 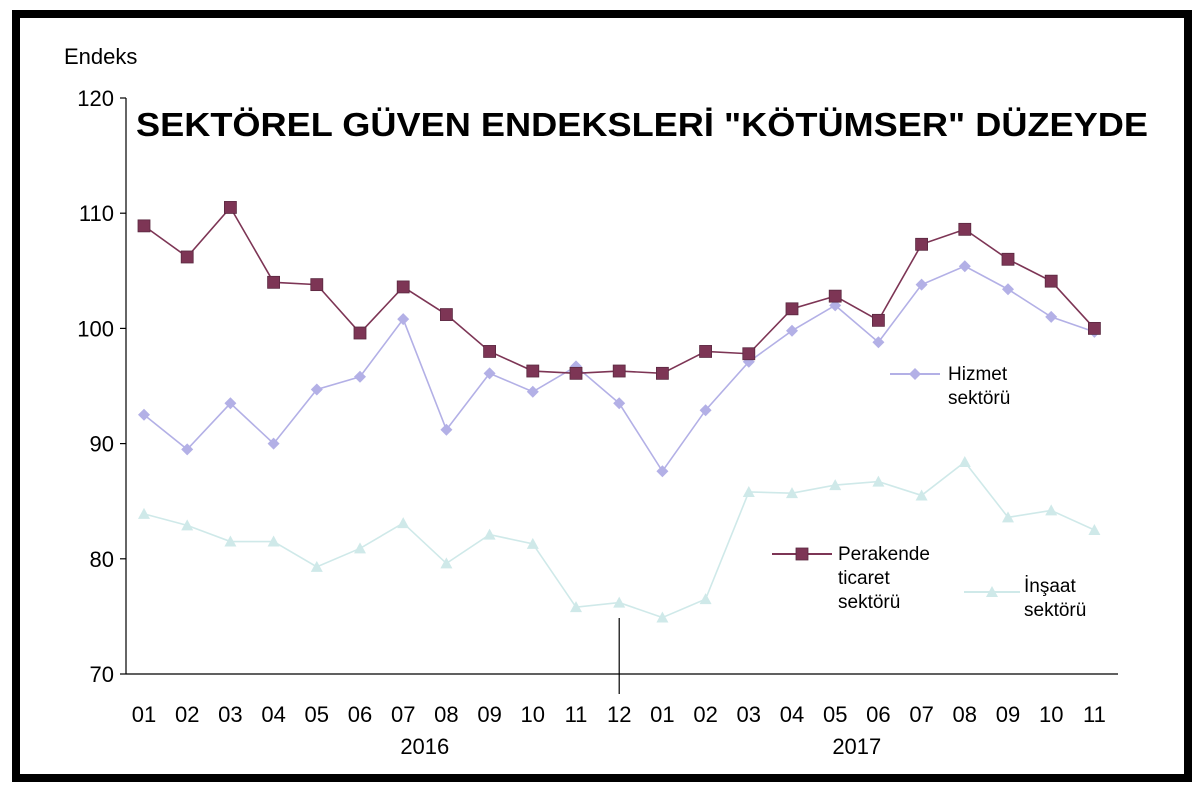 What do you see at coordinates (403, 714) in the screenshot?
I see `x-tick-label: 07` at bounding box center [403, 714].